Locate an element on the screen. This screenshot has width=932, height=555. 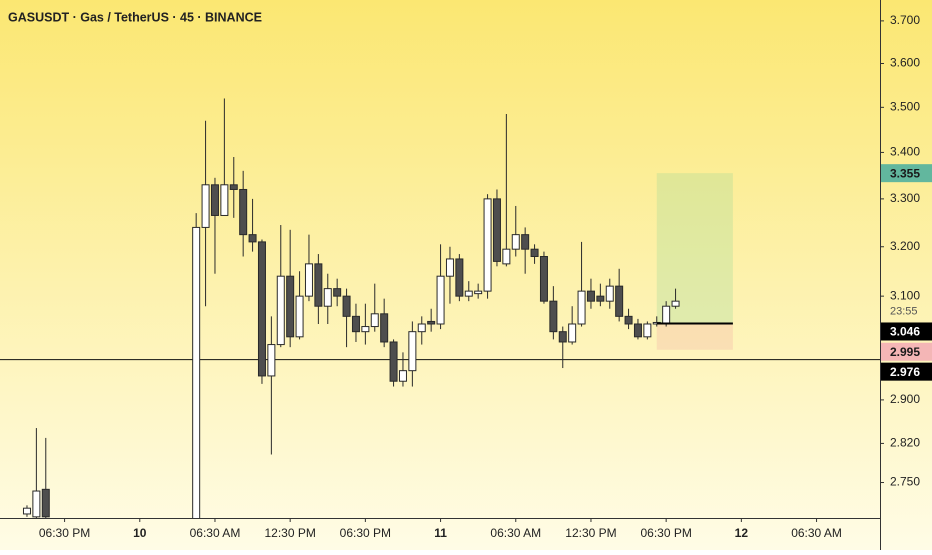
y-tick-label: 3.300 is located at coordinates (905, 198).